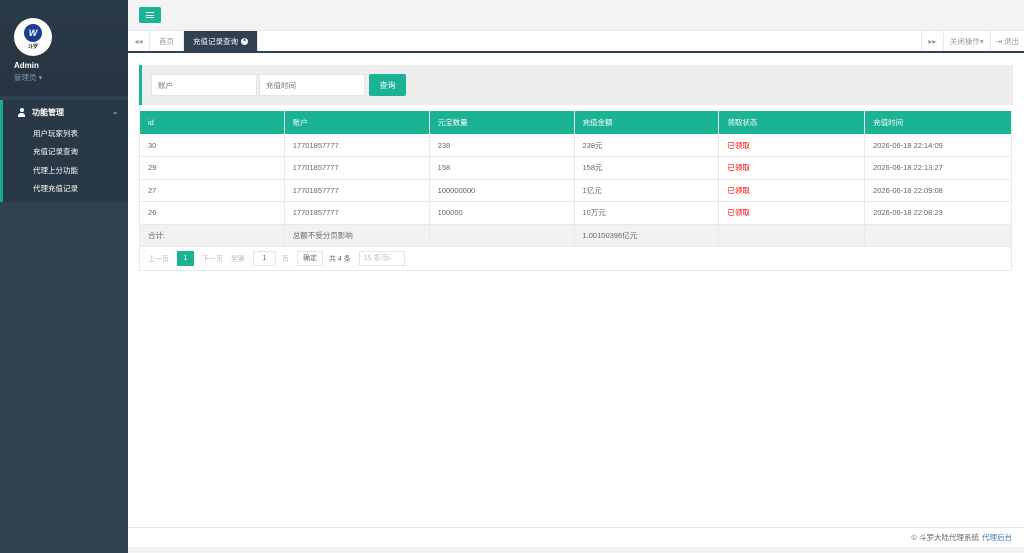  I want to click on tab-right-controls: ▸▸ 关闭操作 ▾ ⇥ 退出, so click(972, 41).